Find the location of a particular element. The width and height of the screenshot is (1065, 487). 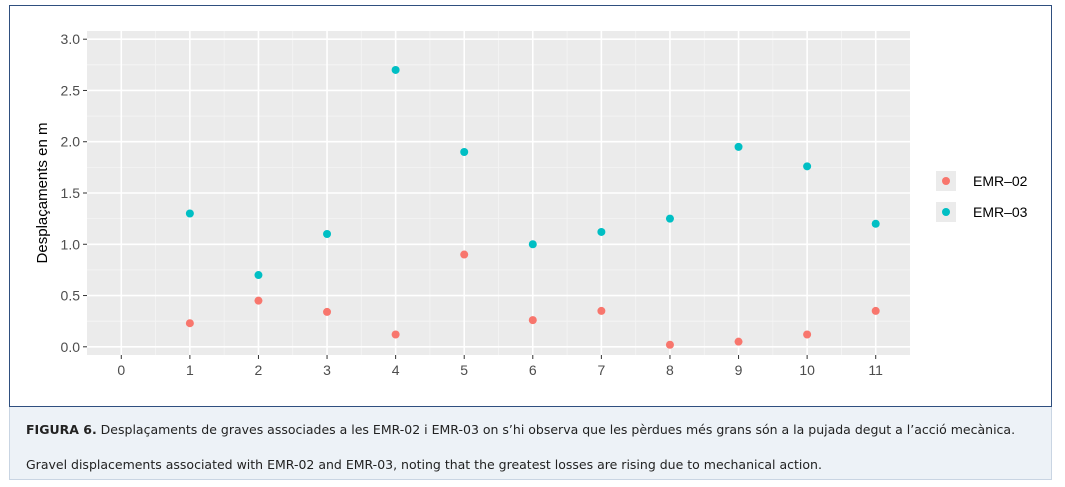

x-tick-label: 1 is located at coordinates (190, 370).